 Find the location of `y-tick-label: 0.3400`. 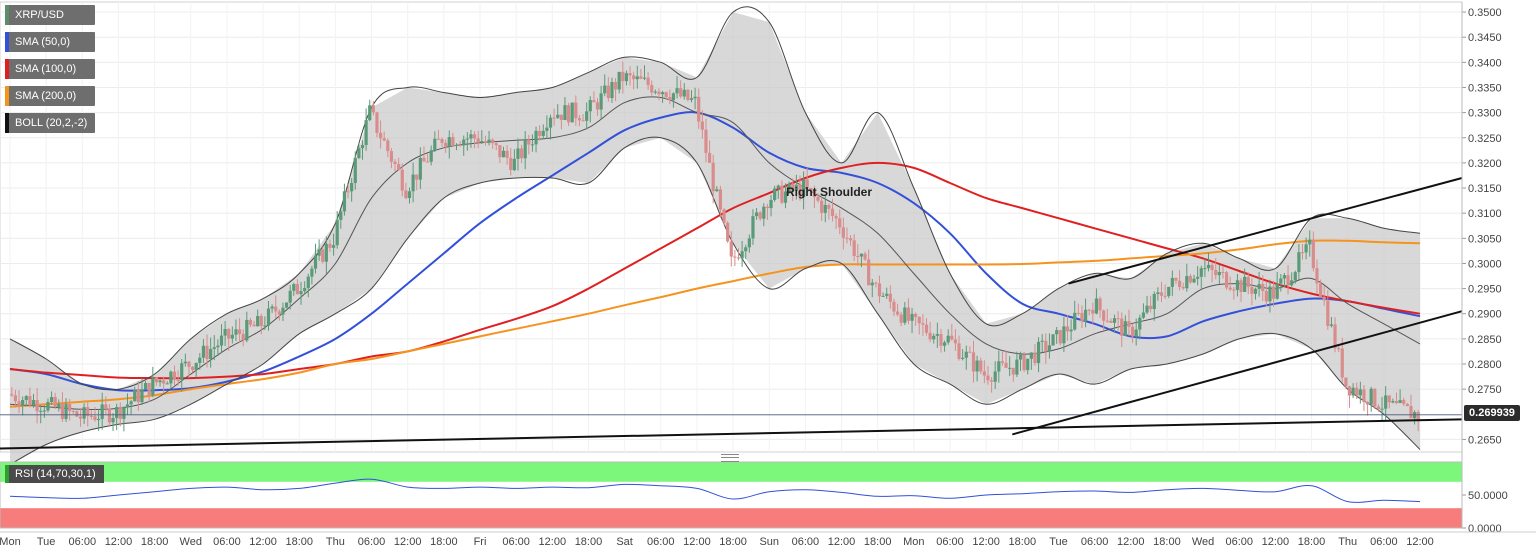

y-tick-label: 0.3400 is located at coordinates (1485, 63).